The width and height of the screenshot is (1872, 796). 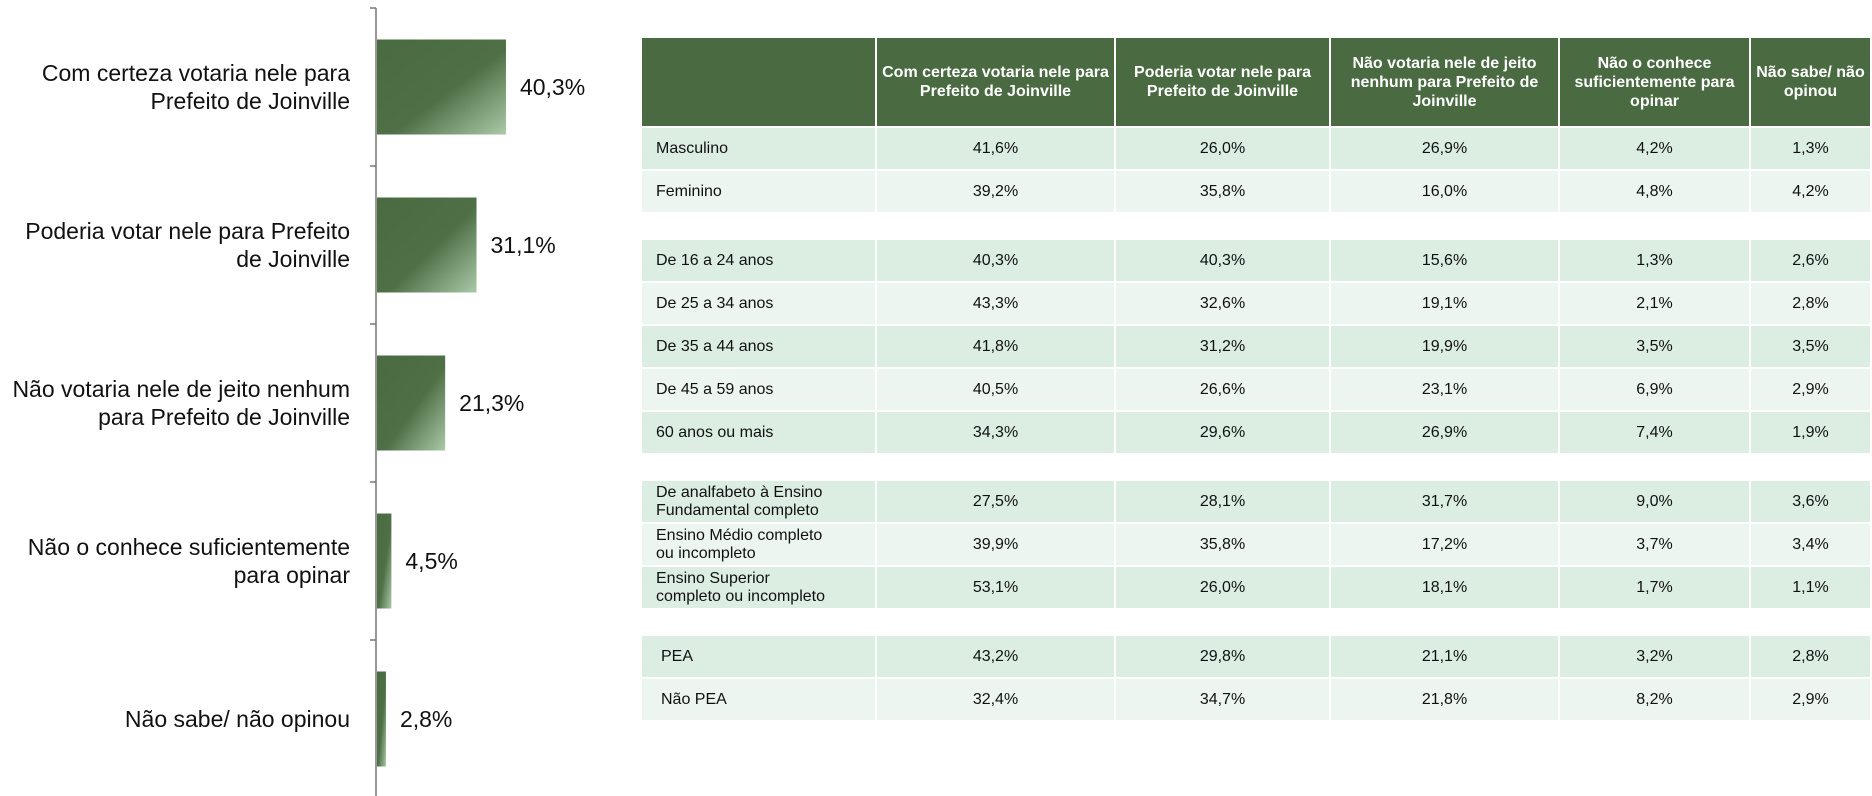 I want to click on row-label: De 45 a 59 anos, so click(x=758, y=389).